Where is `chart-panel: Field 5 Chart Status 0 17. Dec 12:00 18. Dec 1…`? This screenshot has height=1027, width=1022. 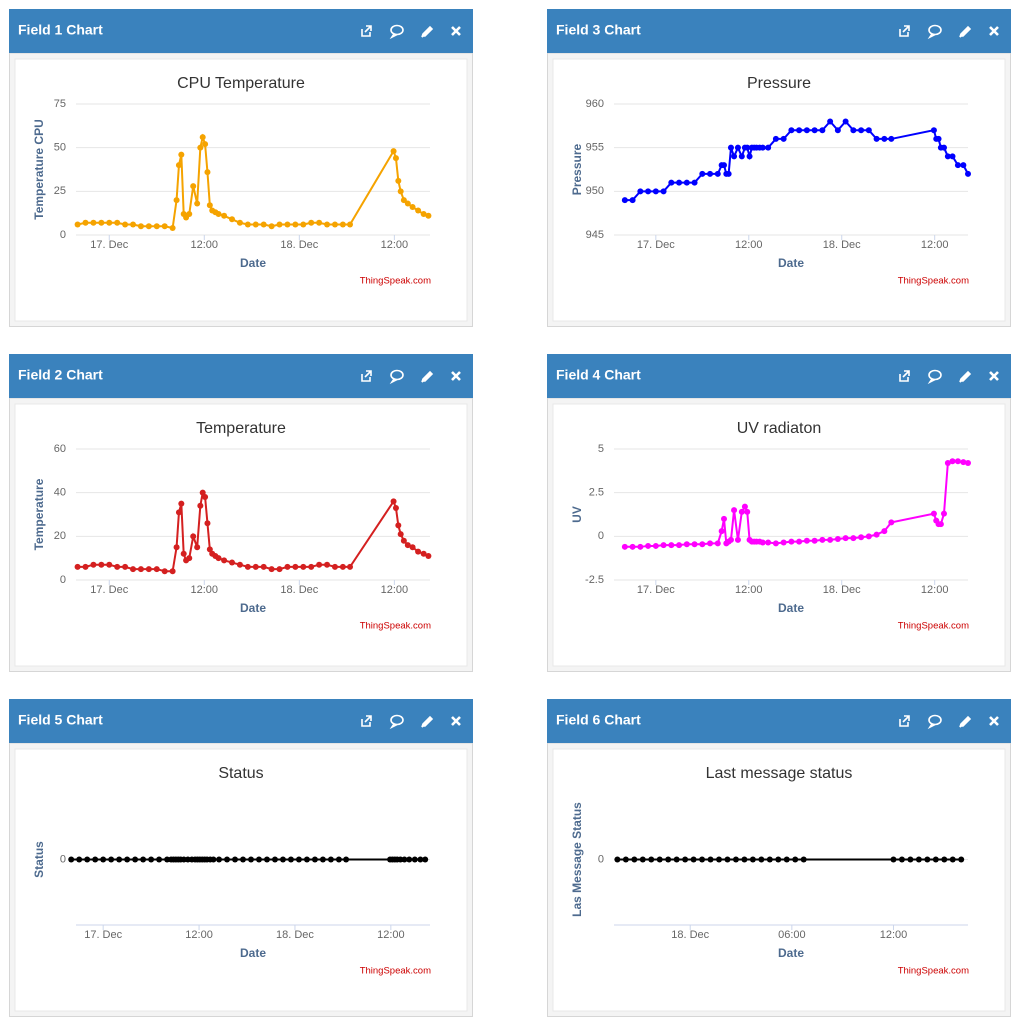 chart-panel: Field 5 Chart Status 0 17. Dec 12:00 18. Dec 1… is located at coordinates (241, 858).